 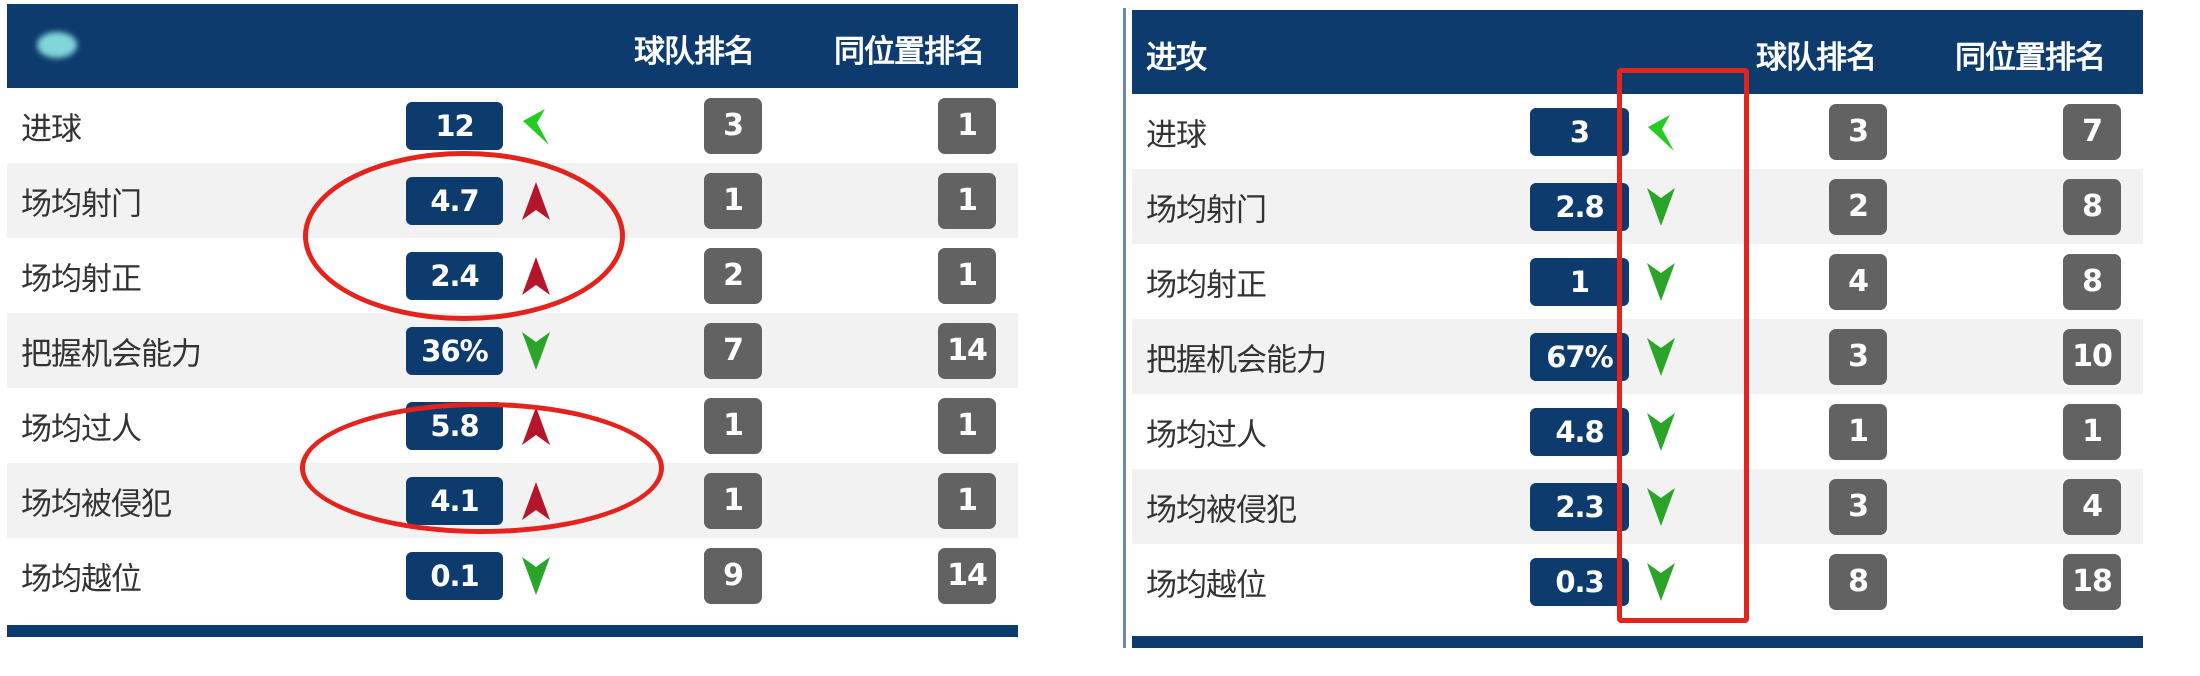 What do you see at coordinates (454, 575) in the screenshot?
I see `stat-value-badge: 0.1` at bounding box center [454, 575].